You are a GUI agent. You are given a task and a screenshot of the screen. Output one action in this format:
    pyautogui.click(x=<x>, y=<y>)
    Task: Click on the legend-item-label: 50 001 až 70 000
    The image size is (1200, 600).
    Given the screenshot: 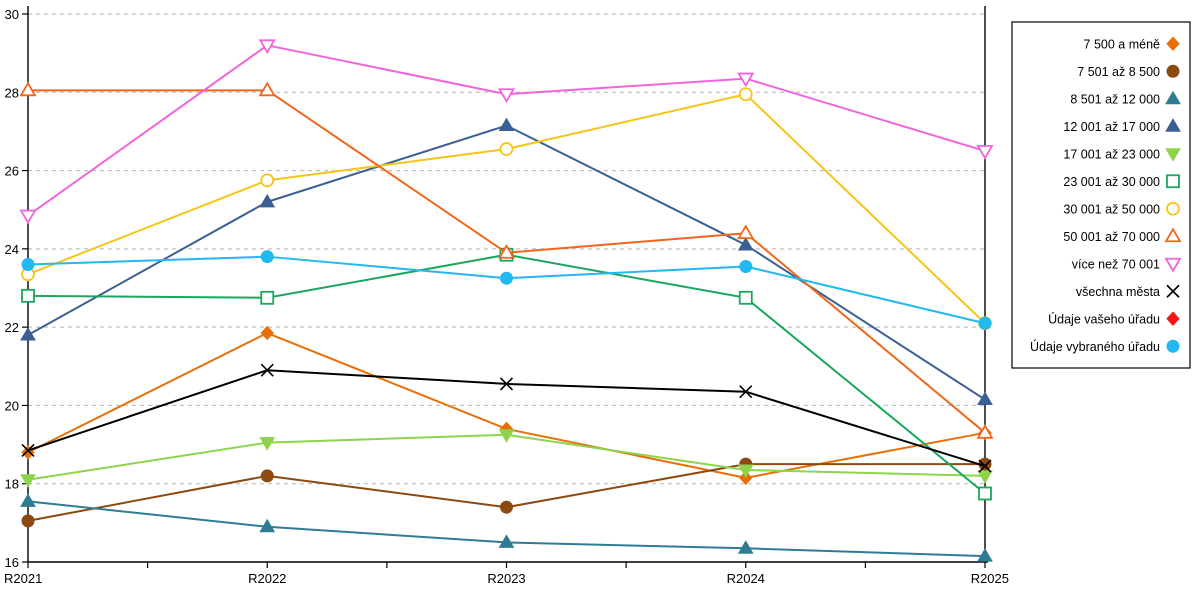 What is the action you would take?
    pyautogui.click(x=1111, y=237)
    